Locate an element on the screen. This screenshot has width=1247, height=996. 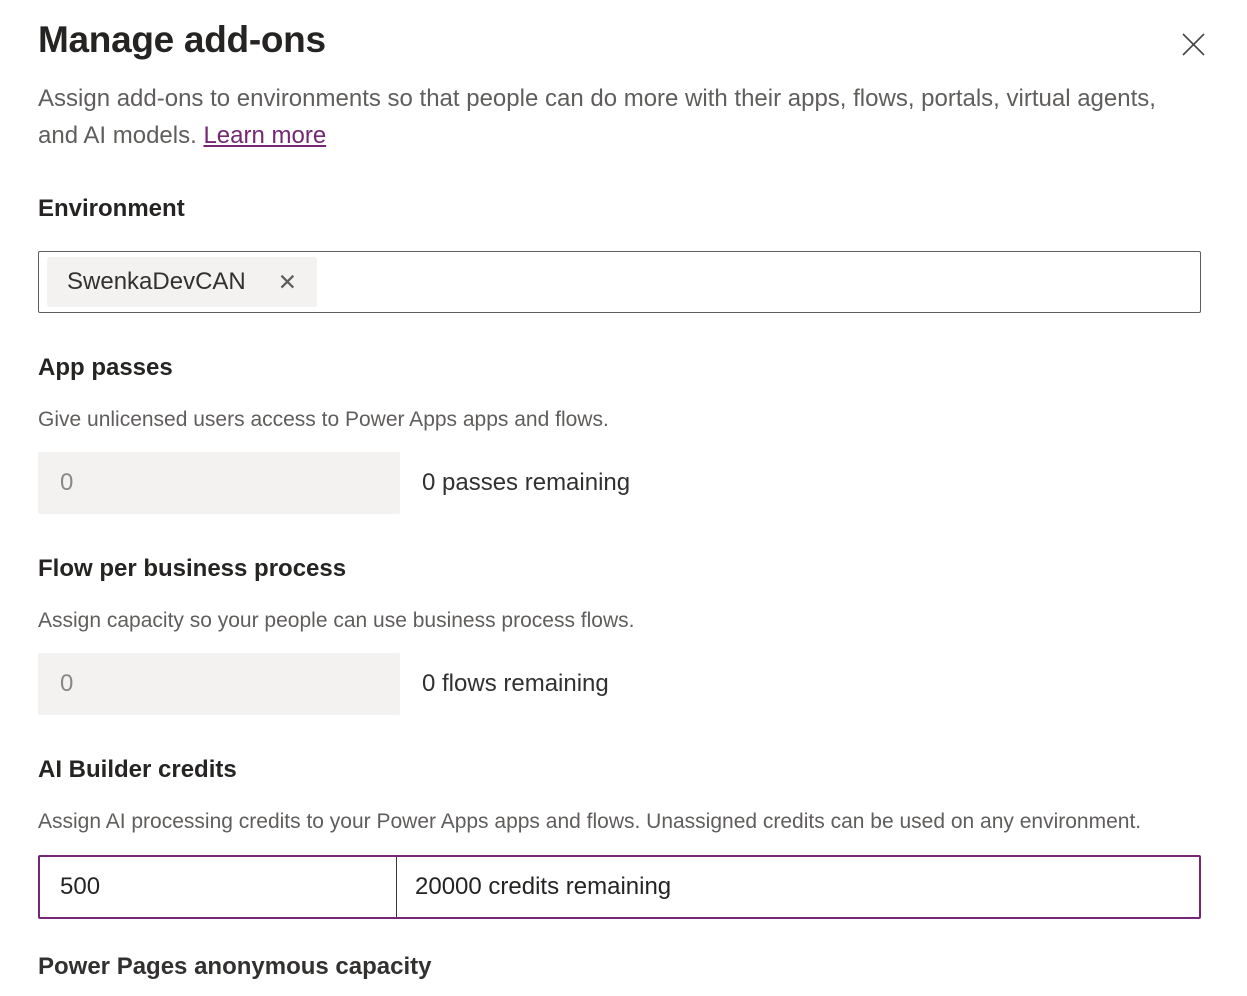
environment-combobox: SwenkaDevCAN ✕ is located at coordinates (619, 282).